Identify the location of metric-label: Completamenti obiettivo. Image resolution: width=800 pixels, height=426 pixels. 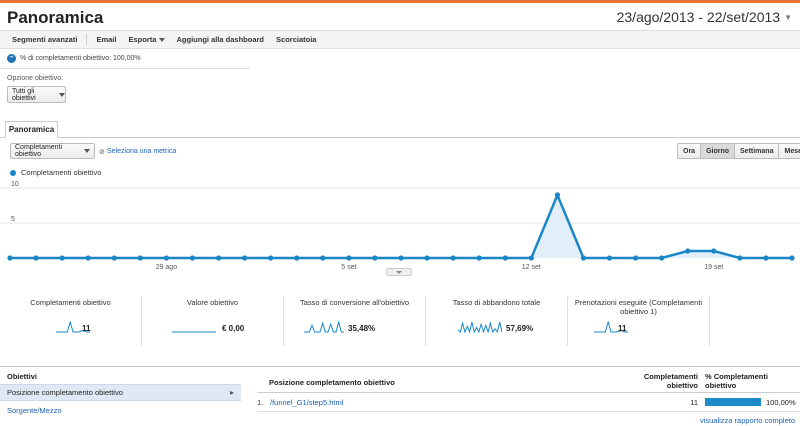
(70, 302).